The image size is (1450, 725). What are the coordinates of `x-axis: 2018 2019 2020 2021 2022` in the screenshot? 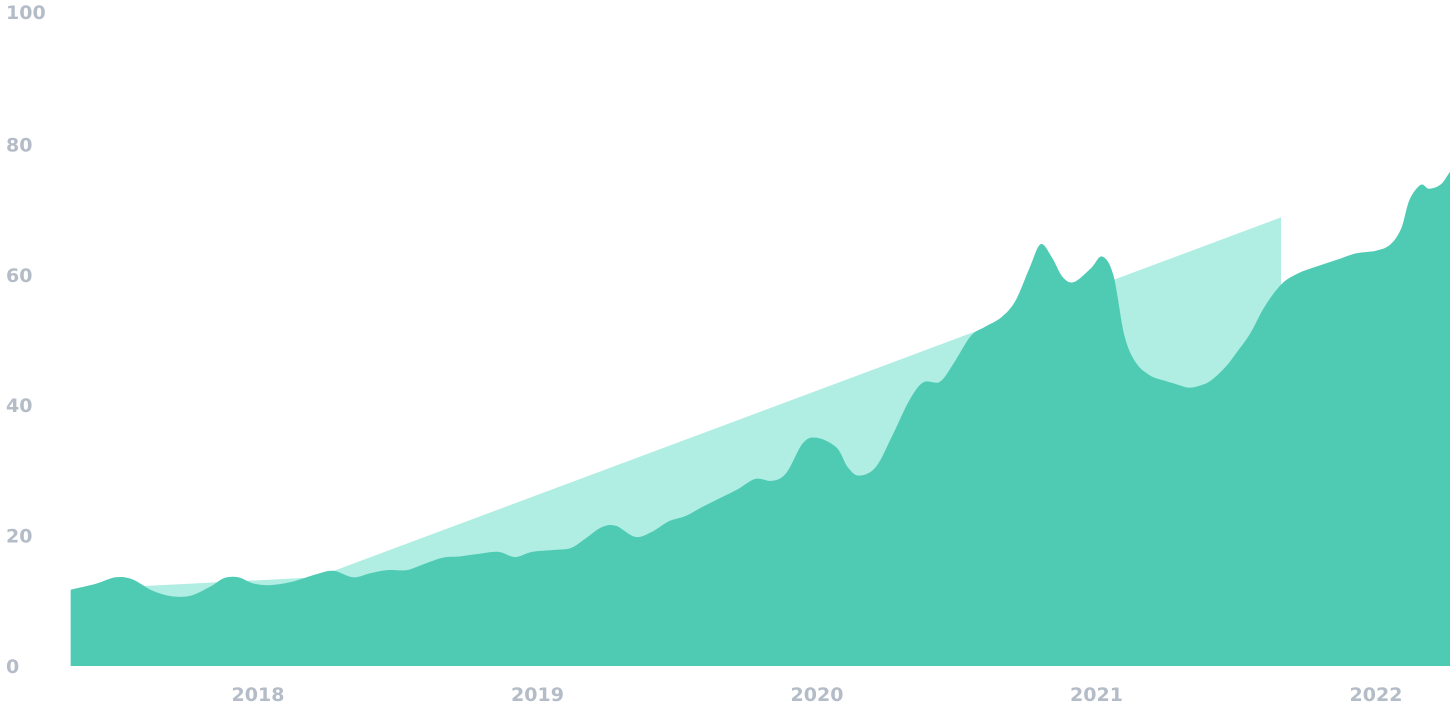 It's located at (817, 695).